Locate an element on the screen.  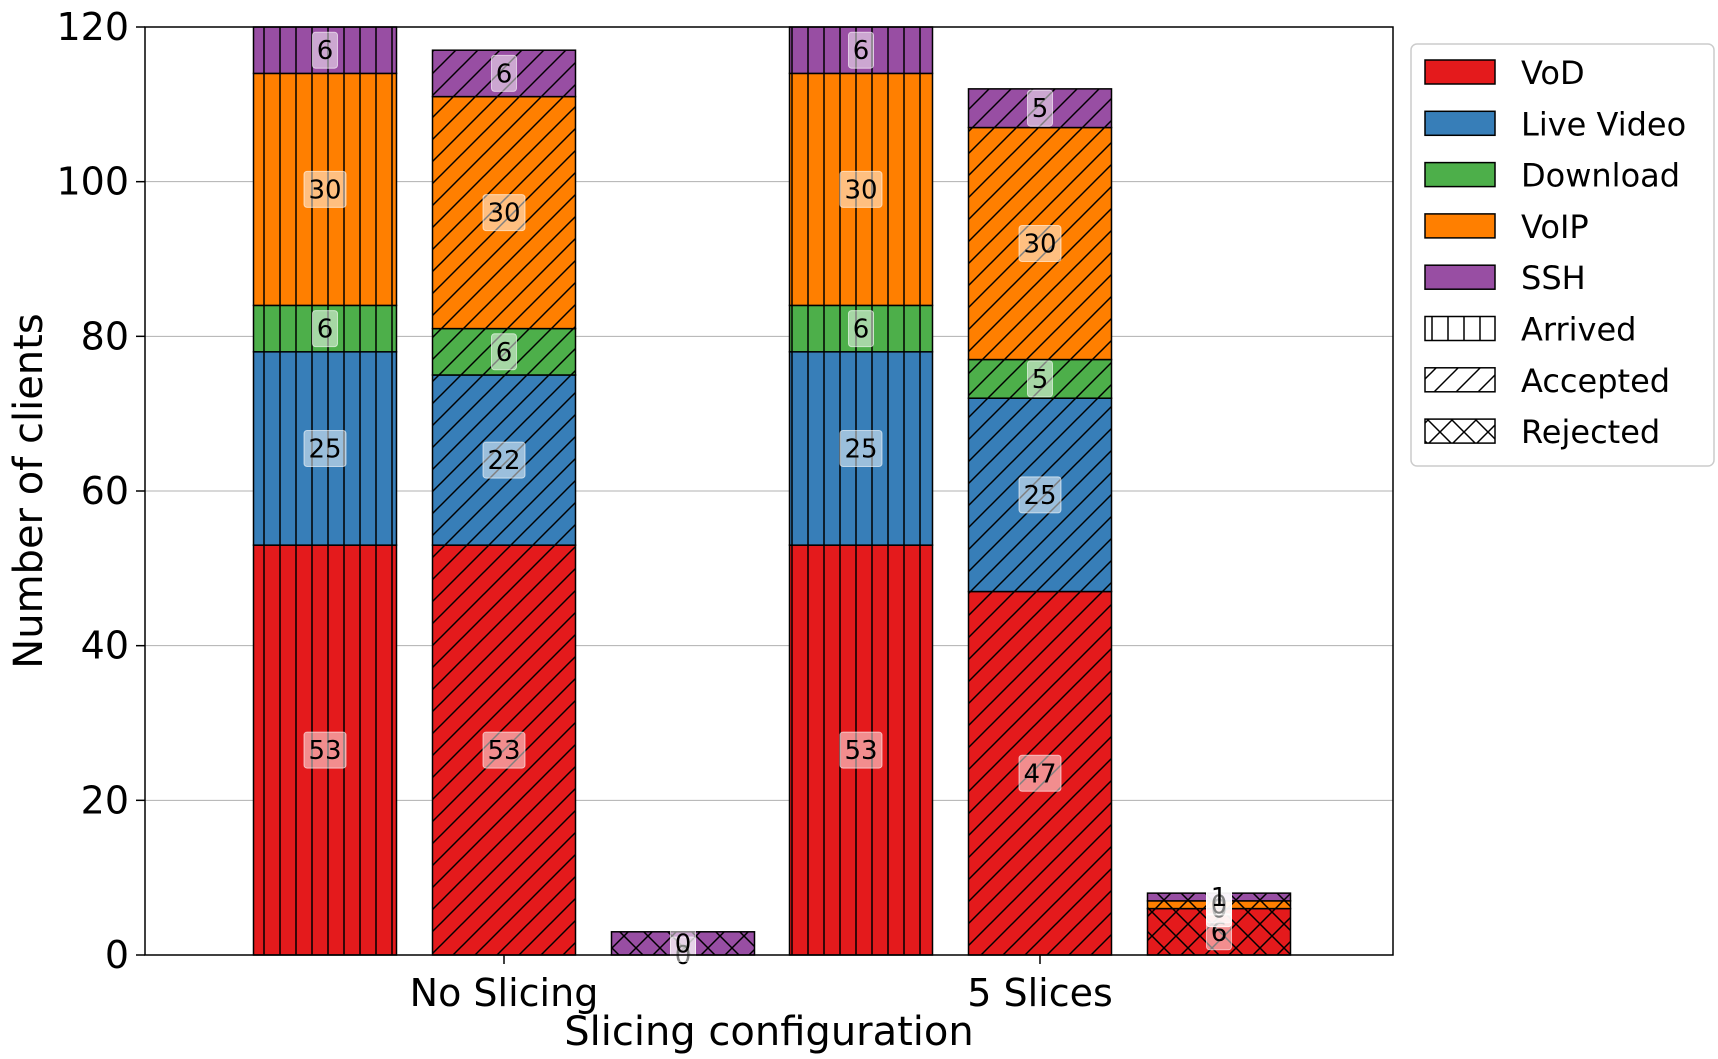
data-label: 0 is located at coordinates (683, 943).